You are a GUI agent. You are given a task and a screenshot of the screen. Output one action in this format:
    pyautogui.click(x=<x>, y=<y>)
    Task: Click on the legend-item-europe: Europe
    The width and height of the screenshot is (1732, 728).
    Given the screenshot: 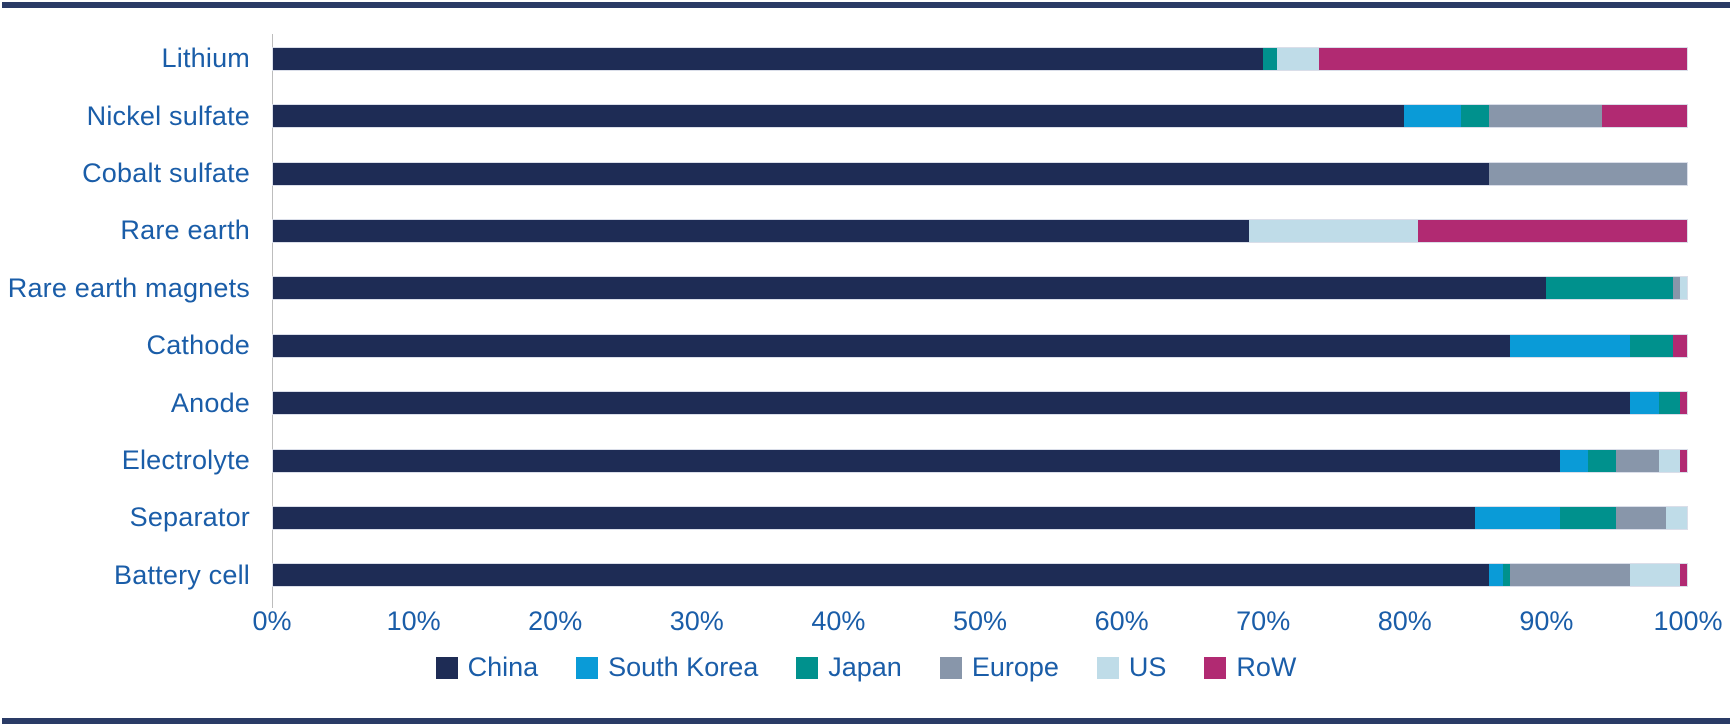 What is the action you would take?
    pyautogui.click(x=999, y=667)
    